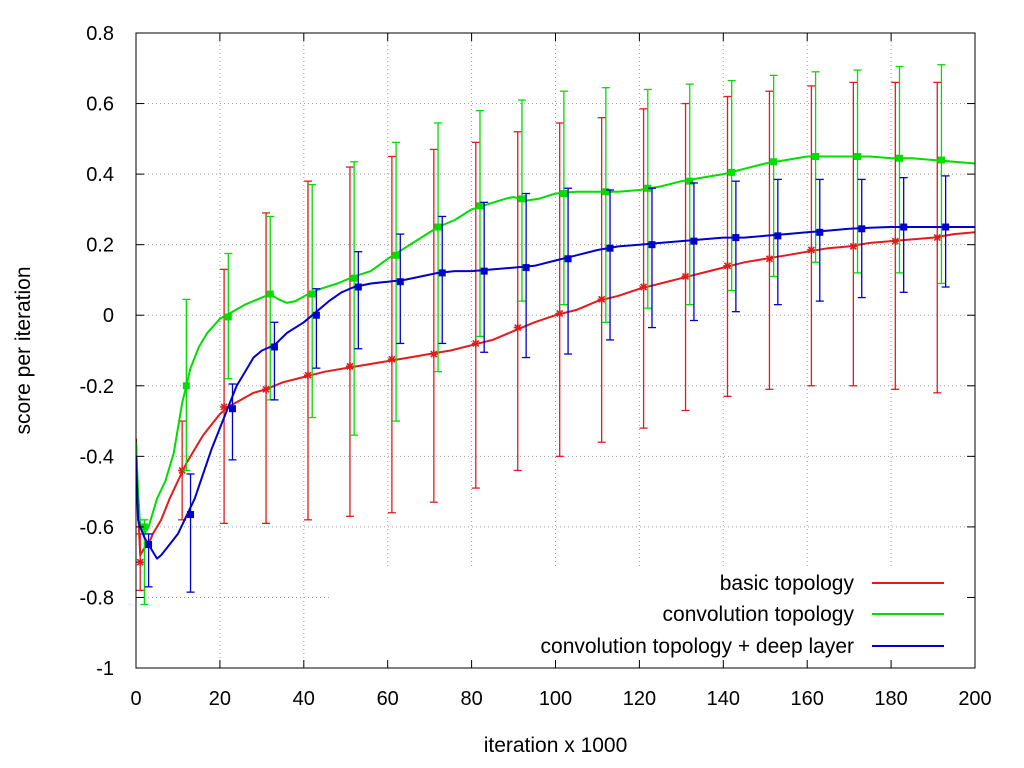  Describe the element at coordinates (697, 646) in the screenshot. I see `legend-label: convolution topology + deep layer` at that location.